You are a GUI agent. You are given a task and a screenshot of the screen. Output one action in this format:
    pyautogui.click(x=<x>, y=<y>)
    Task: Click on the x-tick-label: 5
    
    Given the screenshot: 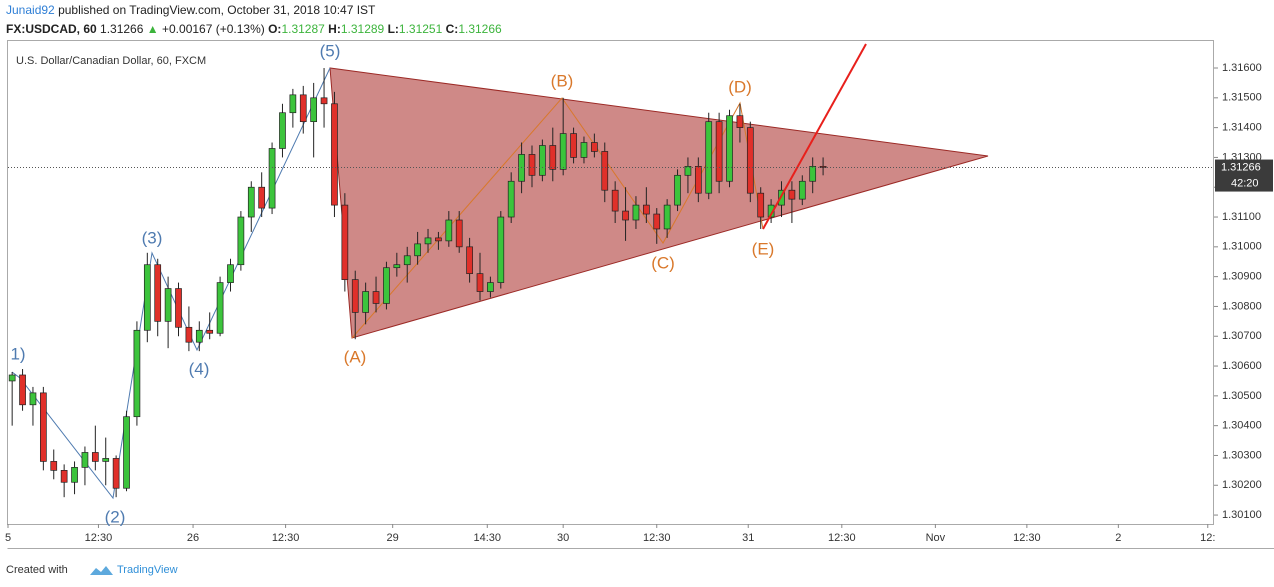 What is the action you would take?
    pyautogui.click(x=8, y=538)
    